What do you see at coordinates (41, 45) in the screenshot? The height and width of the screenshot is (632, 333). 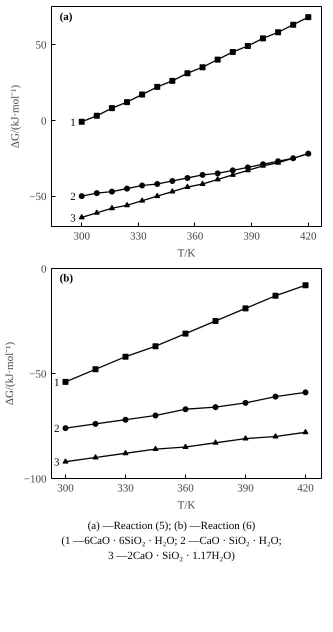 I see `y-tick-label: 50` at bounding box center [41, 45].